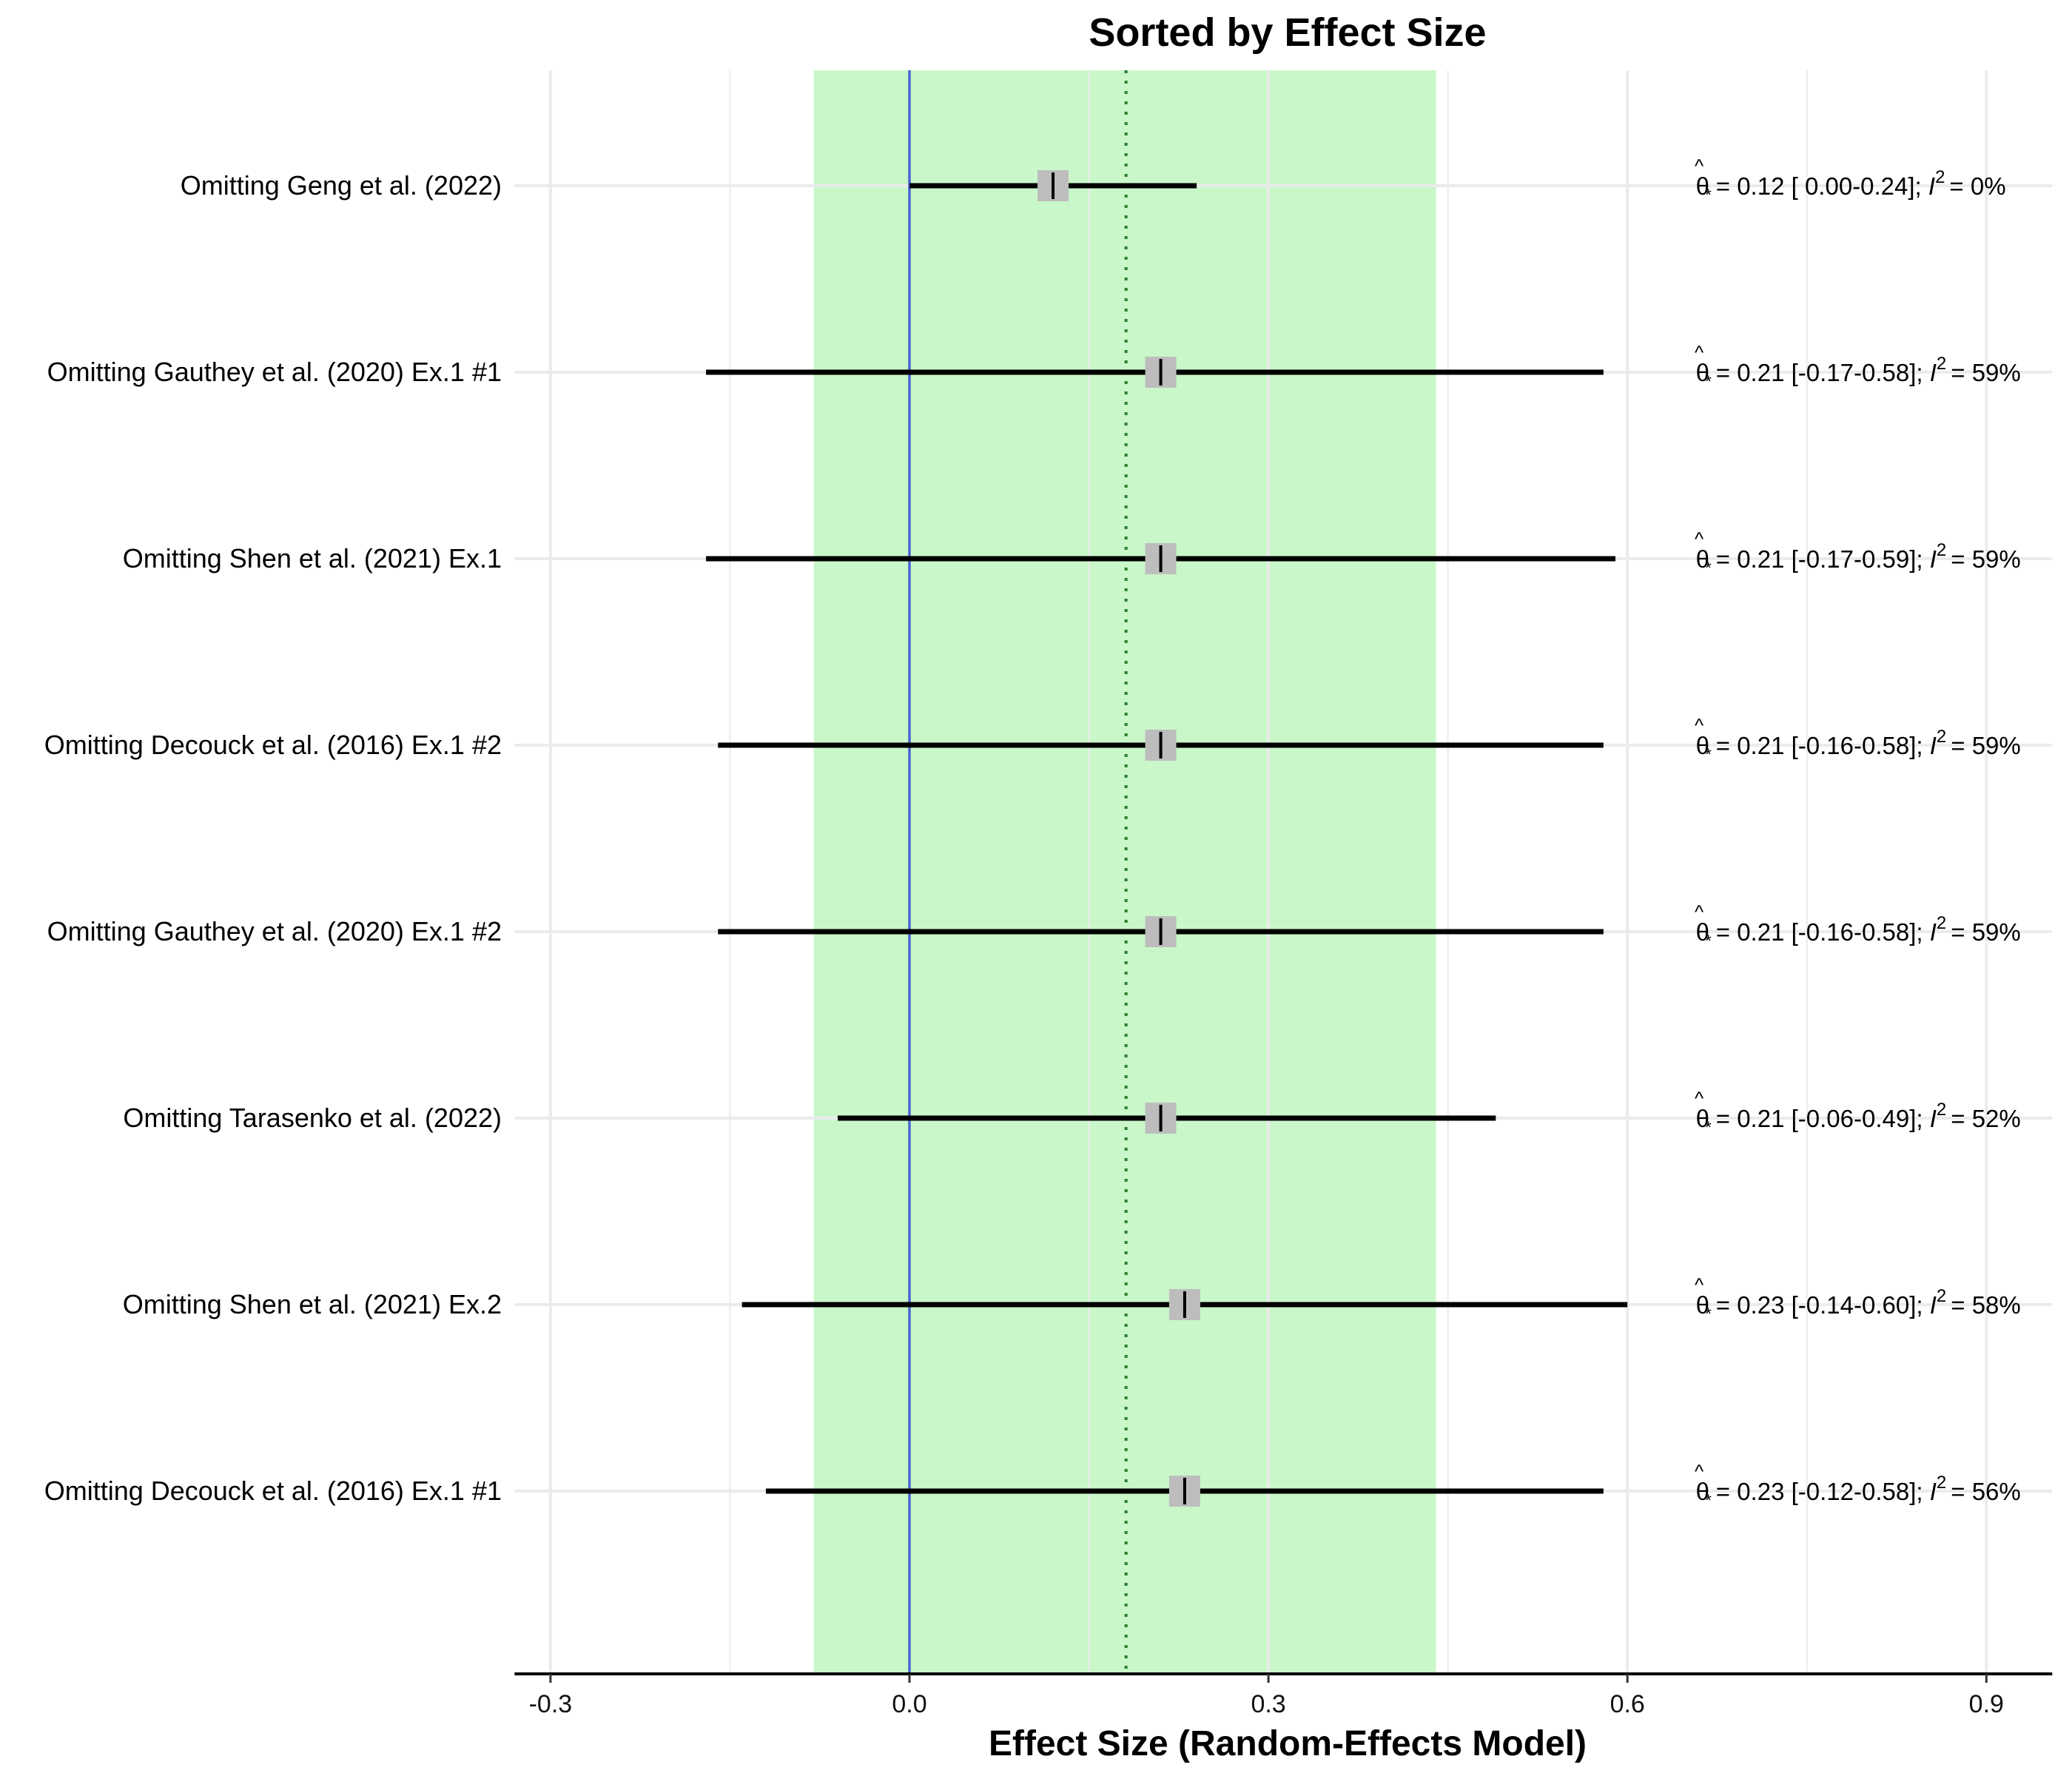 This screenshot has width=2072, height=1776. Describe the element at coordinates (273, 745) in the screenshot. I see `study-label: Omitting Decouck et al. (2016) Ex.1 #2` at that location.